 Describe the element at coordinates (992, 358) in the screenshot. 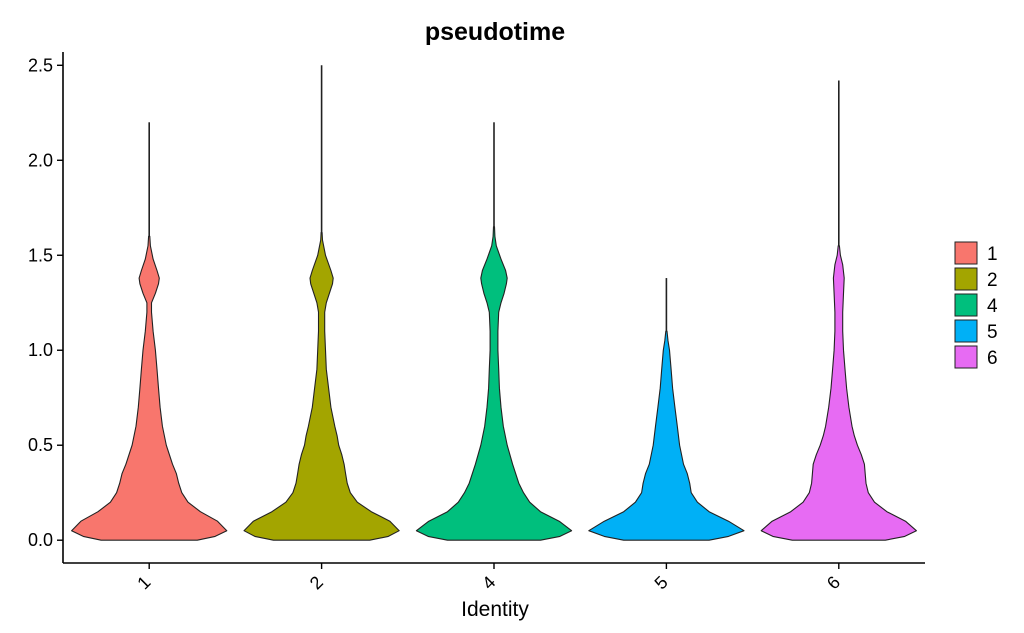

I see `legend-label-6: 6` at that location.